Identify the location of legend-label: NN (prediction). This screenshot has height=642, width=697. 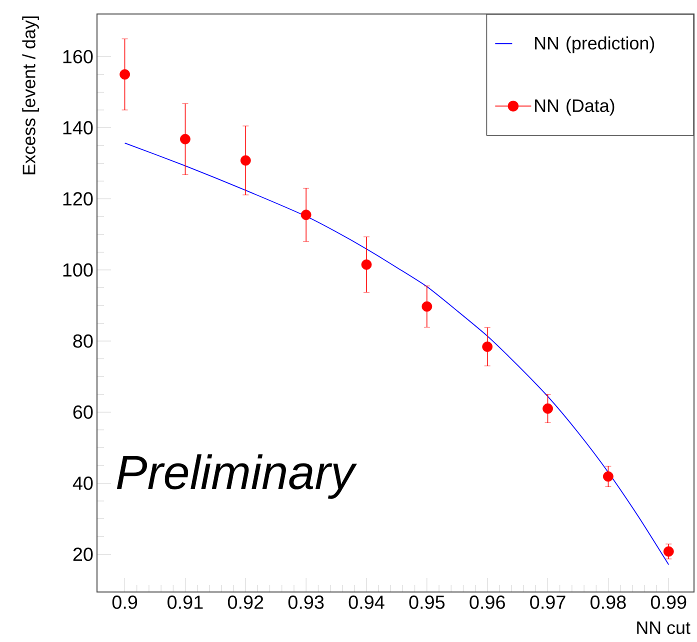
(594, 45).